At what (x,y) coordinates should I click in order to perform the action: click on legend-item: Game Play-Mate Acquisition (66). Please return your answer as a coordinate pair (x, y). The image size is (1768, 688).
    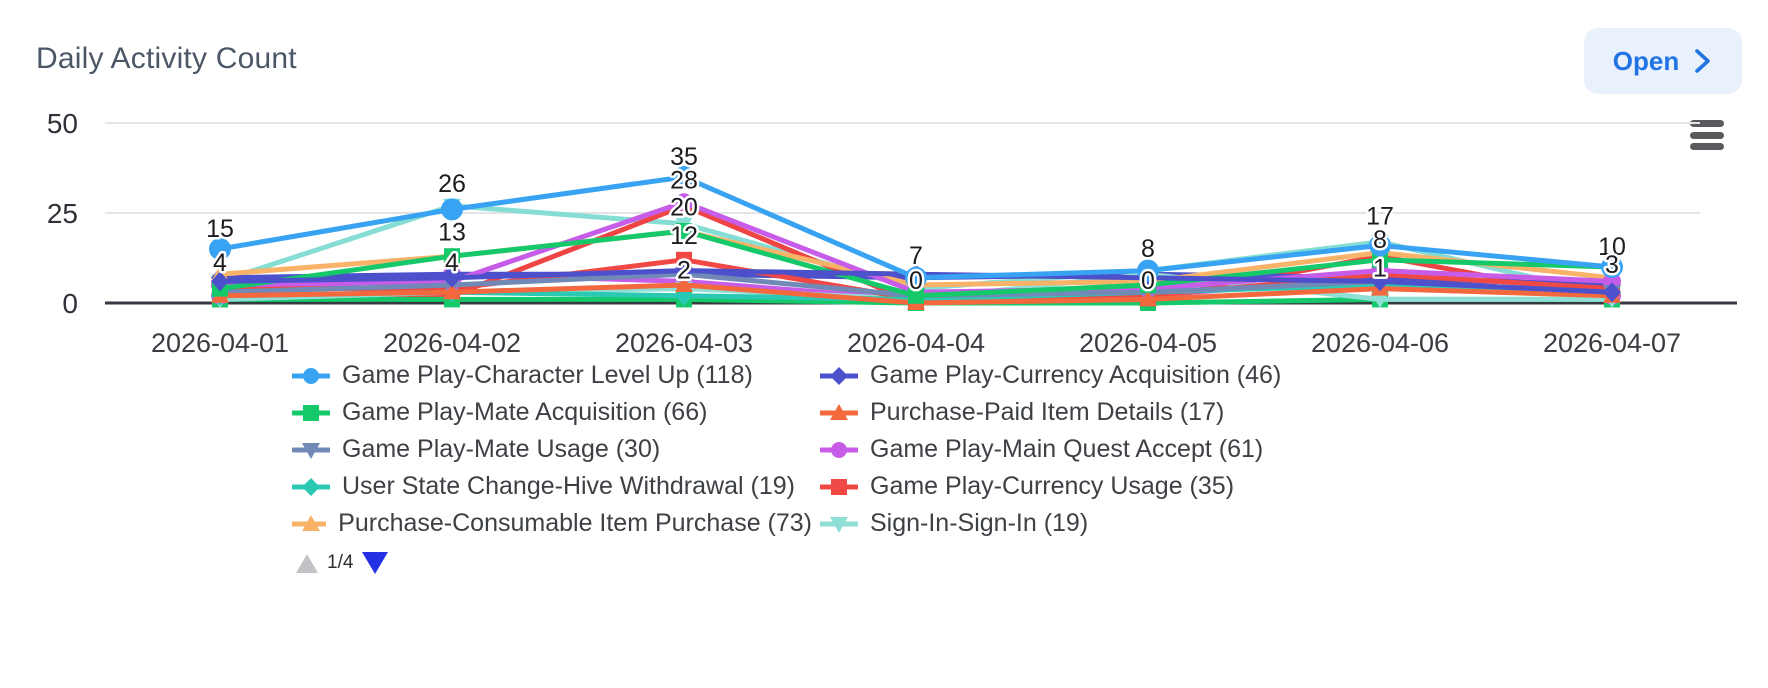
    Looking at the image, I should click on (552, 412).